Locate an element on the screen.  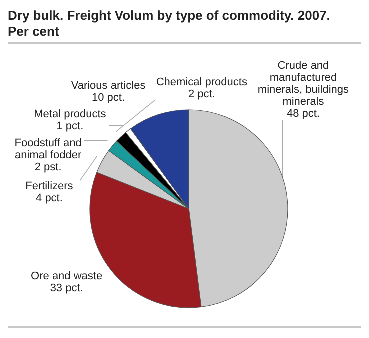
chart-subtitle: Per cent is located at coordinates (34, 32).